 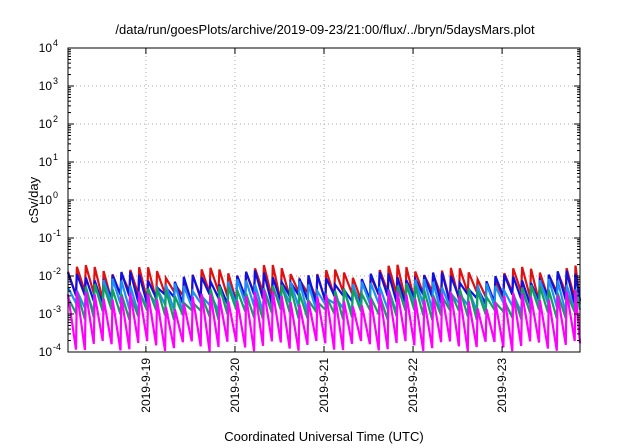 What do you see at coordinates (324, 385) in the screenshot?
I see `x-tick-label: 2019-9-21` at bounding box center [324, 385].